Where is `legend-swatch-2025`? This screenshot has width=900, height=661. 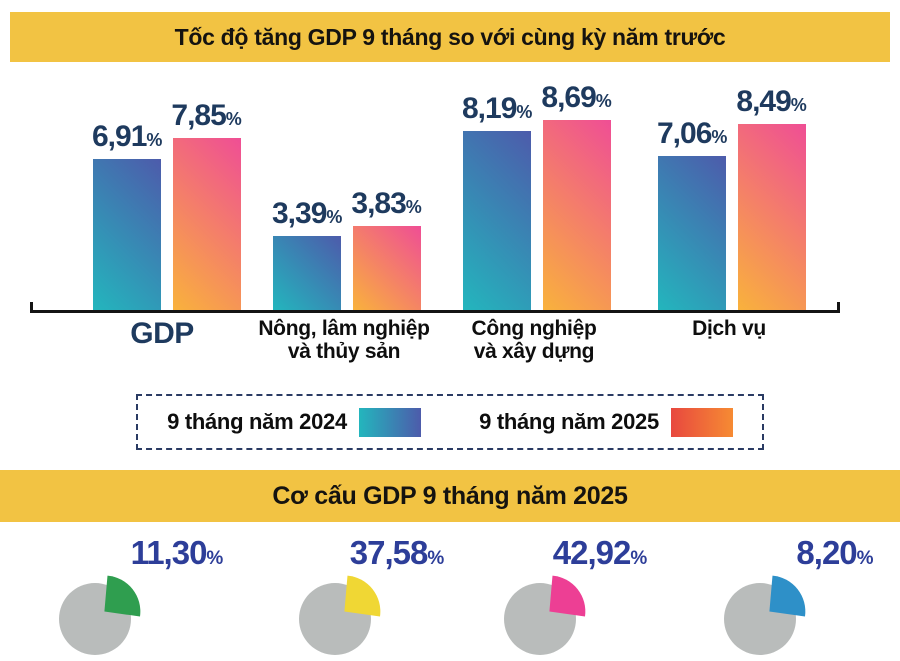
legend-swatch-2025 is located at coordinates (701, 422).